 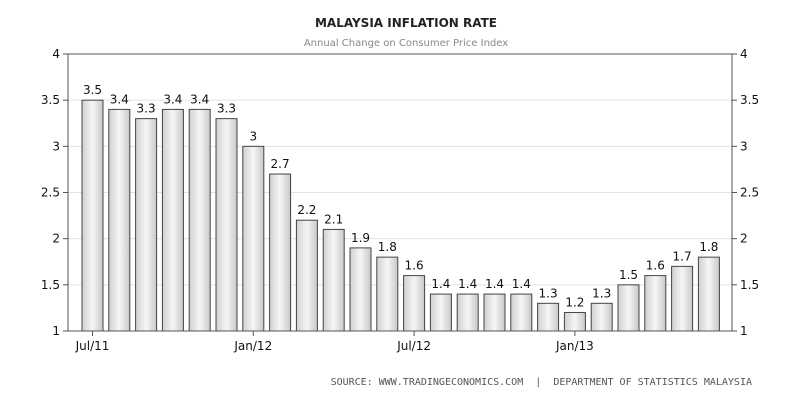 What do you see at coordinates (406, 23) in the screenshot?
I see `chart-title: MALAYSIA INFLATION RATE` at bounding box center [406, 23].